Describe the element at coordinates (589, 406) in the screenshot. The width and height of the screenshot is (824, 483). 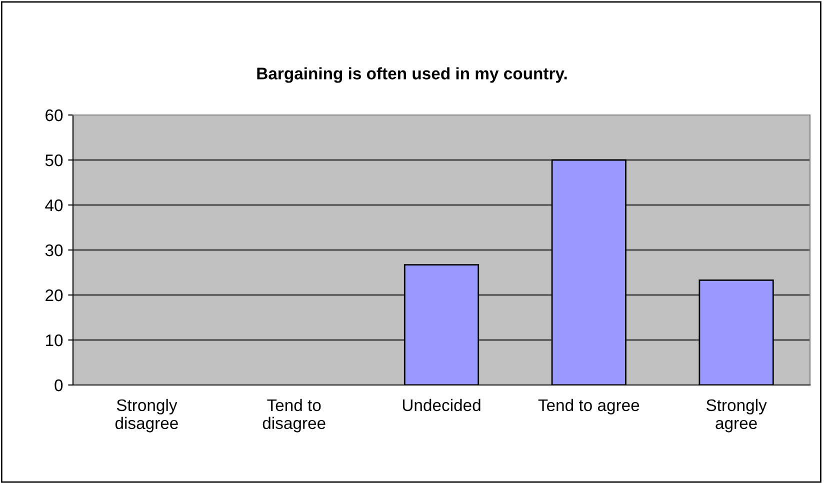
I see `x-tick-label: Tend to agree` at that location.